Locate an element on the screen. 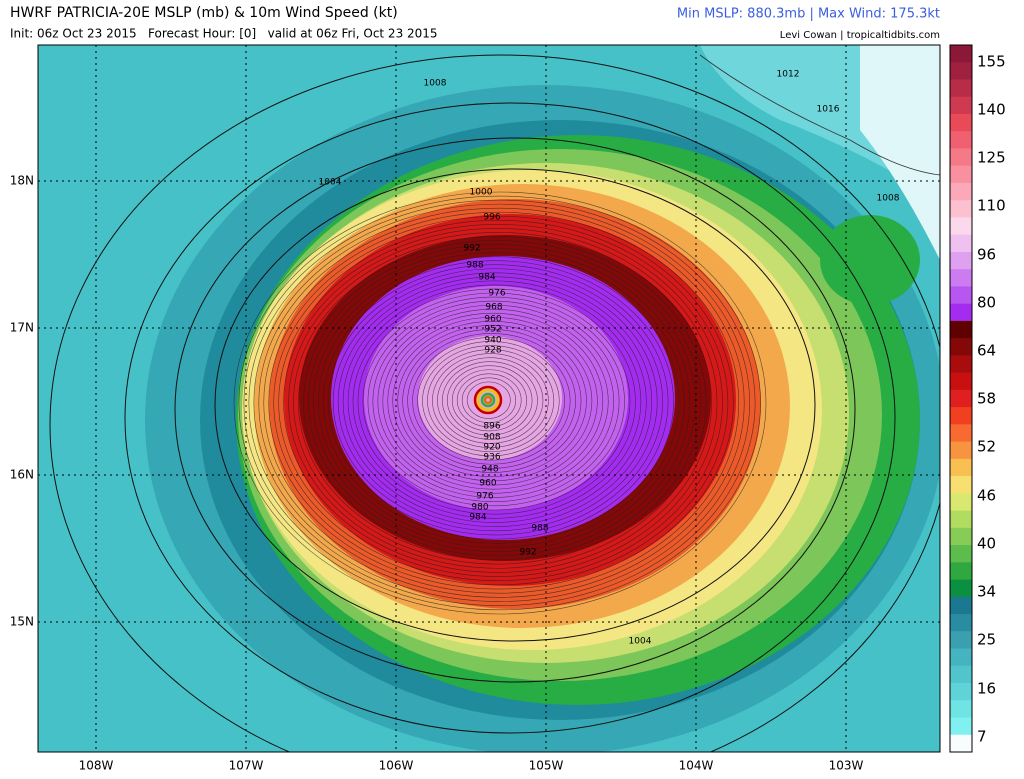 This screenshot has width=1024, height=779. colorbar-label: 25 is located at coordinates (986, 640).